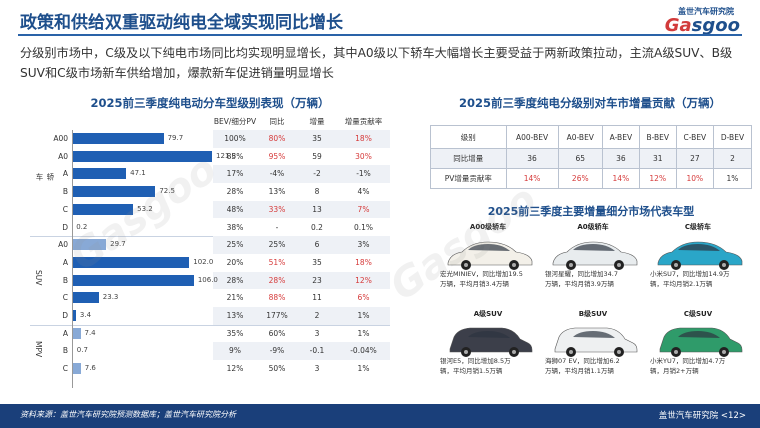  I want to click on bev-share-cell: 38%, so click(235, 227).